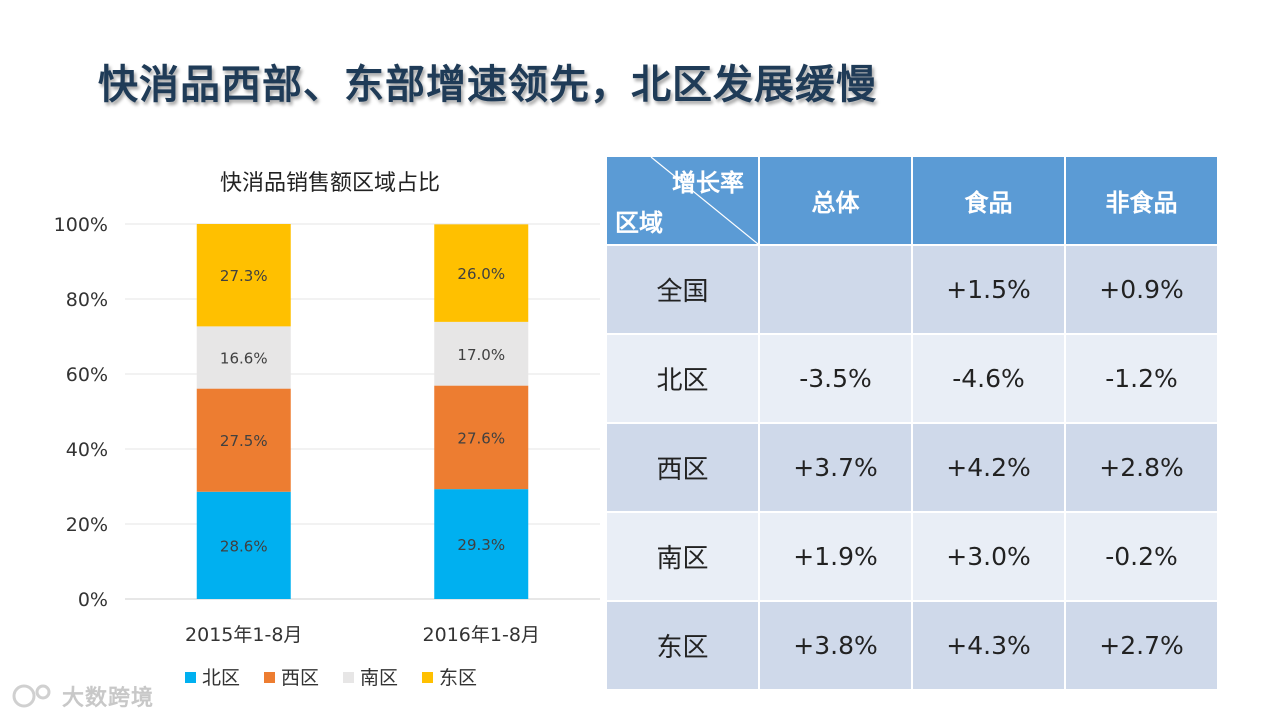  I want to click on x-tick-label: 2016年1-8月, so click(481, 635).